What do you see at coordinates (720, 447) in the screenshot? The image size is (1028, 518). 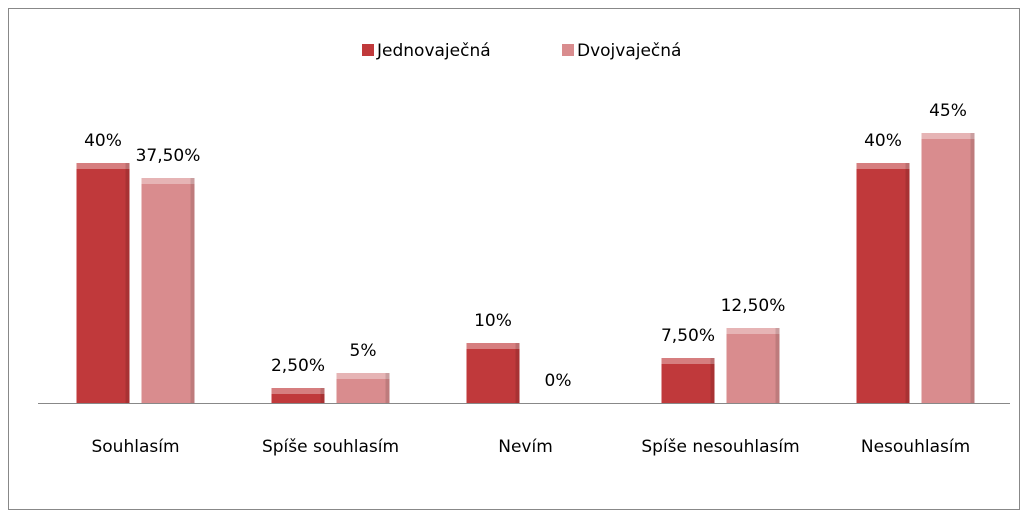 I see `x-tick-label: Spíše nesouhlasím` at bounding box center [720, 447].